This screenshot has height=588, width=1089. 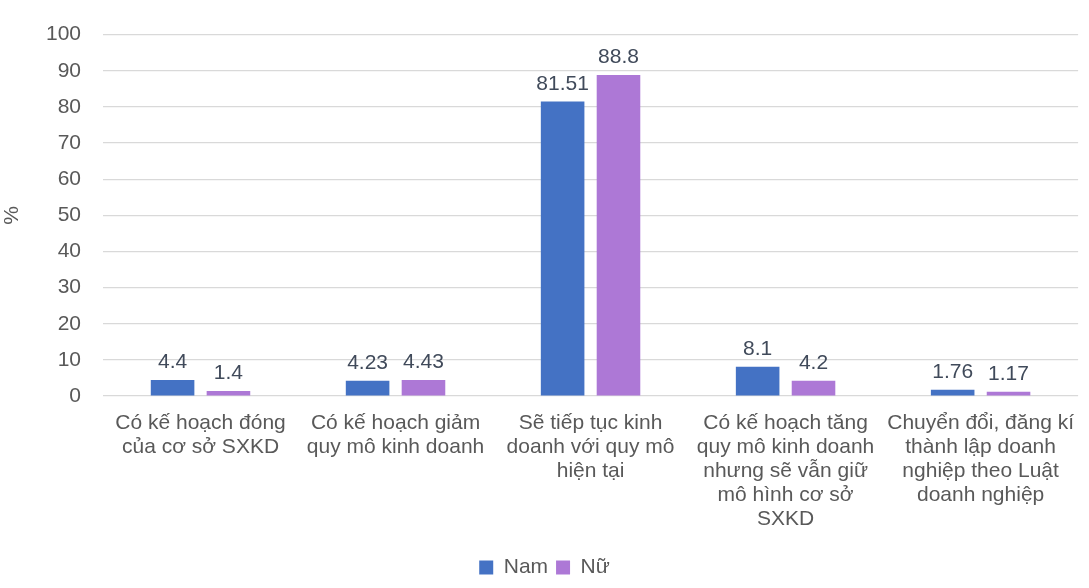 What do you see at coordinates (590, 445) in the screenshot?
I see `x-tick-label: Sẽ tiếp tục kinh doanh với quy mô hiện tại` at bounding box center [590, 445].